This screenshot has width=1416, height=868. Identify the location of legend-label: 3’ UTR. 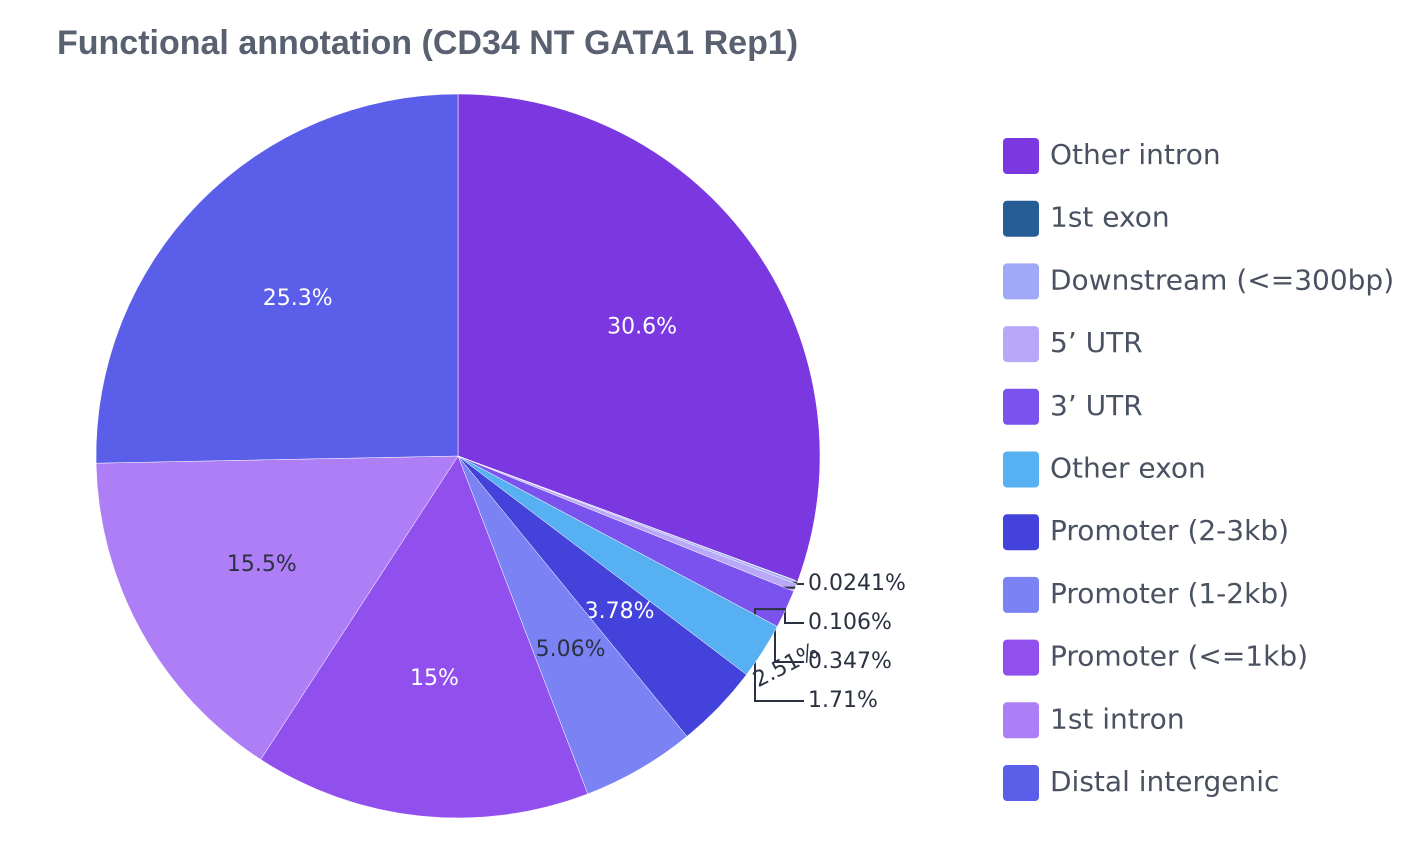
(1096, 405).